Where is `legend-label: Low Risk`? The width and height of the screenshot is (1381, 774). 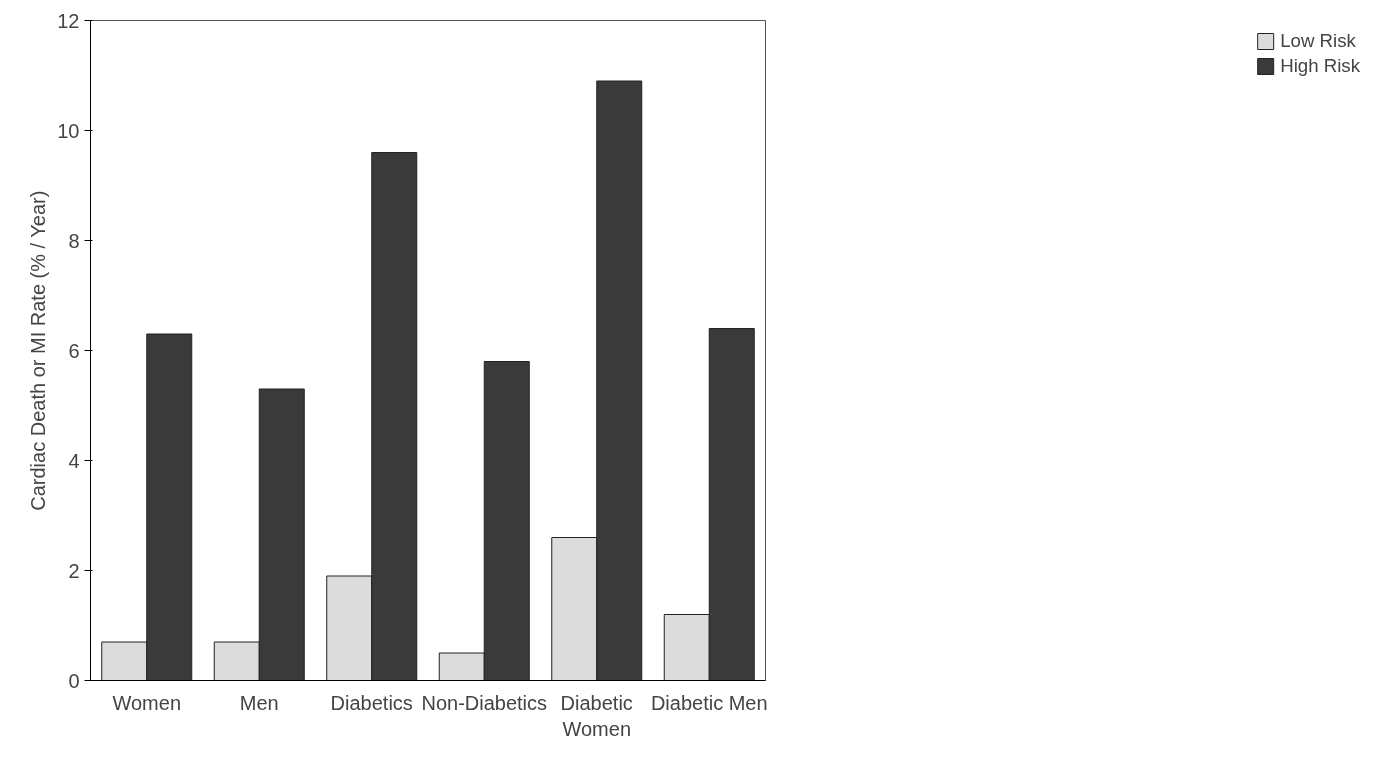 legend-label: Low Risk is located at coordinates (1318, 41).